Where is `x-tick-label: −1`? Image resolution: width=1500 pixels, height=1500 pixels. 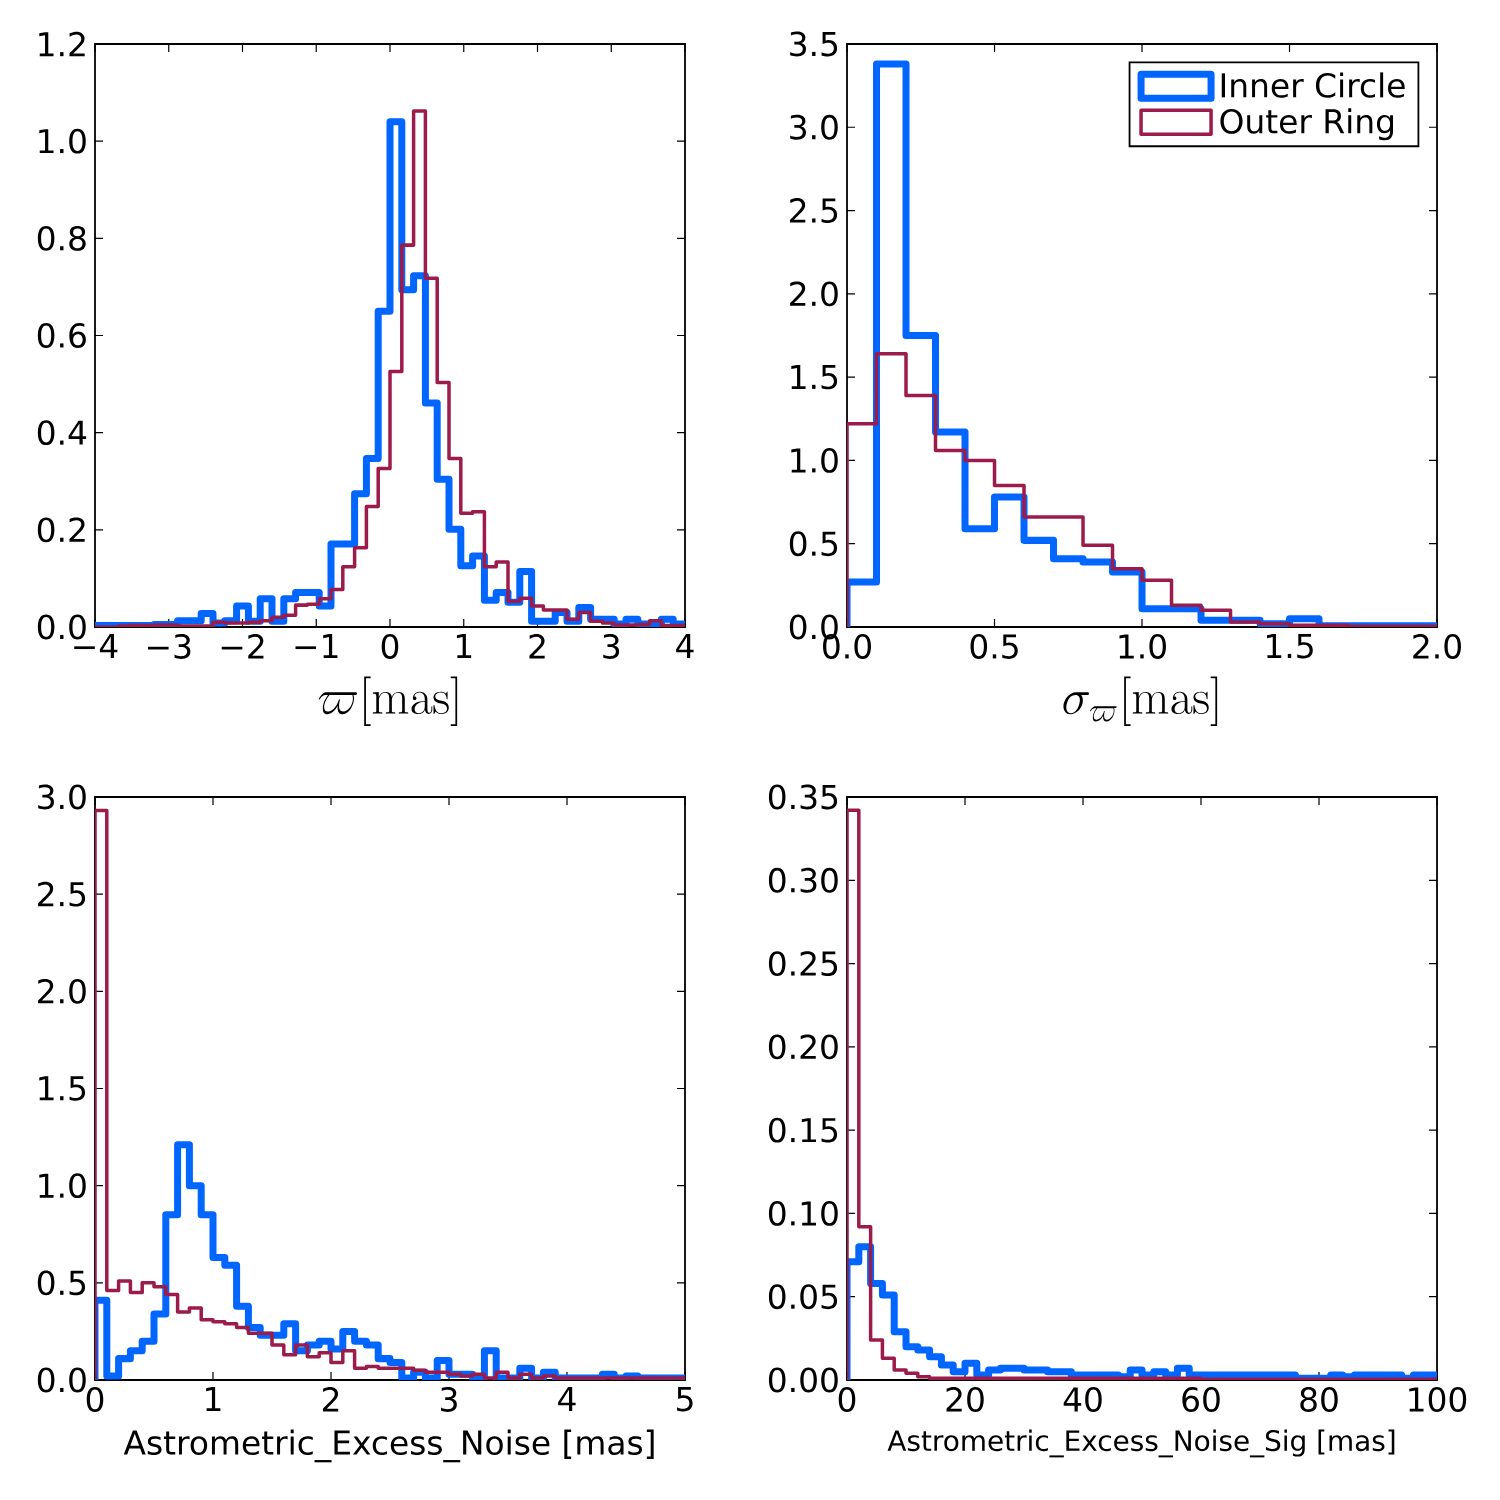 x-tick-label: −1 is located at coordinates (316, 646).